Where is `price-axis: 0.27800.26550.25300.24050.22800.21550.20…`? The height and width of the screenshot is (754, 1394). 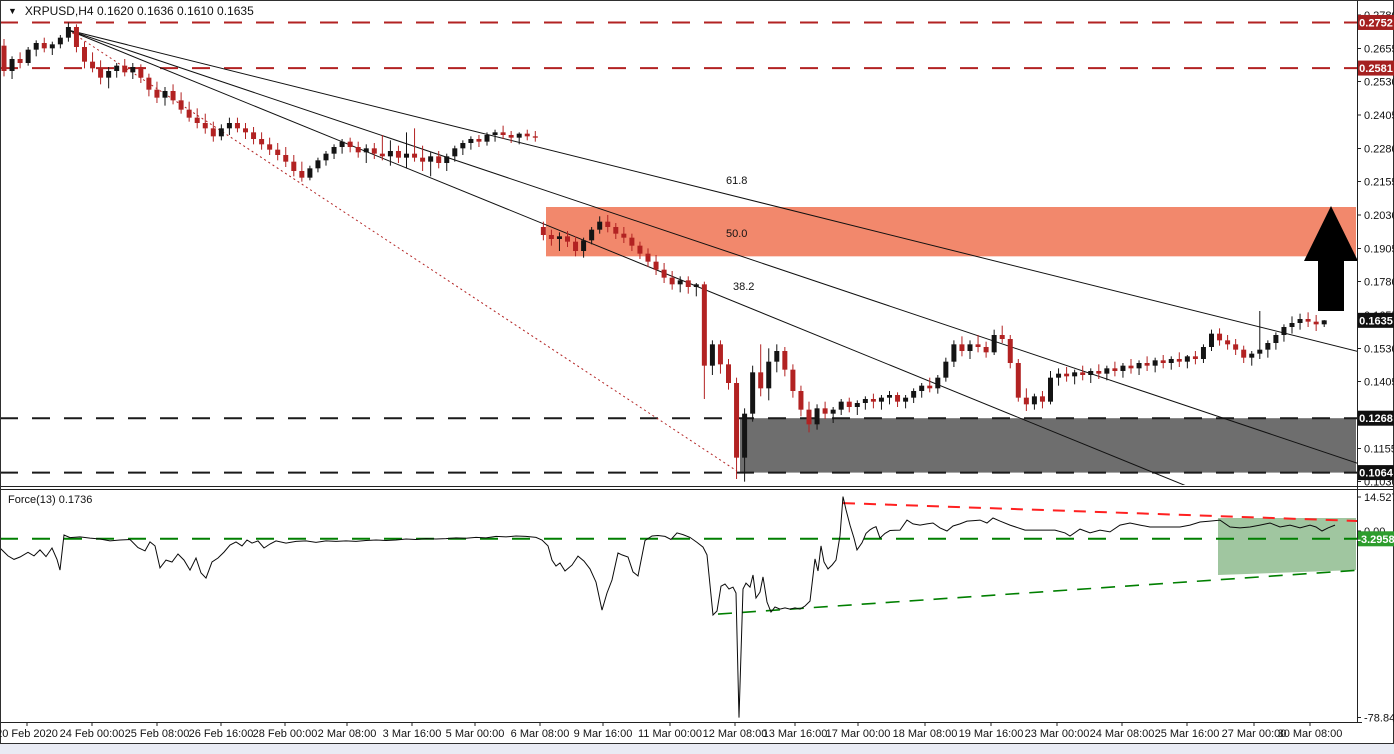
price-axis: 0.27800.26550.25300.24050.22800.21550.20… is located at coordinates (1375, 249).